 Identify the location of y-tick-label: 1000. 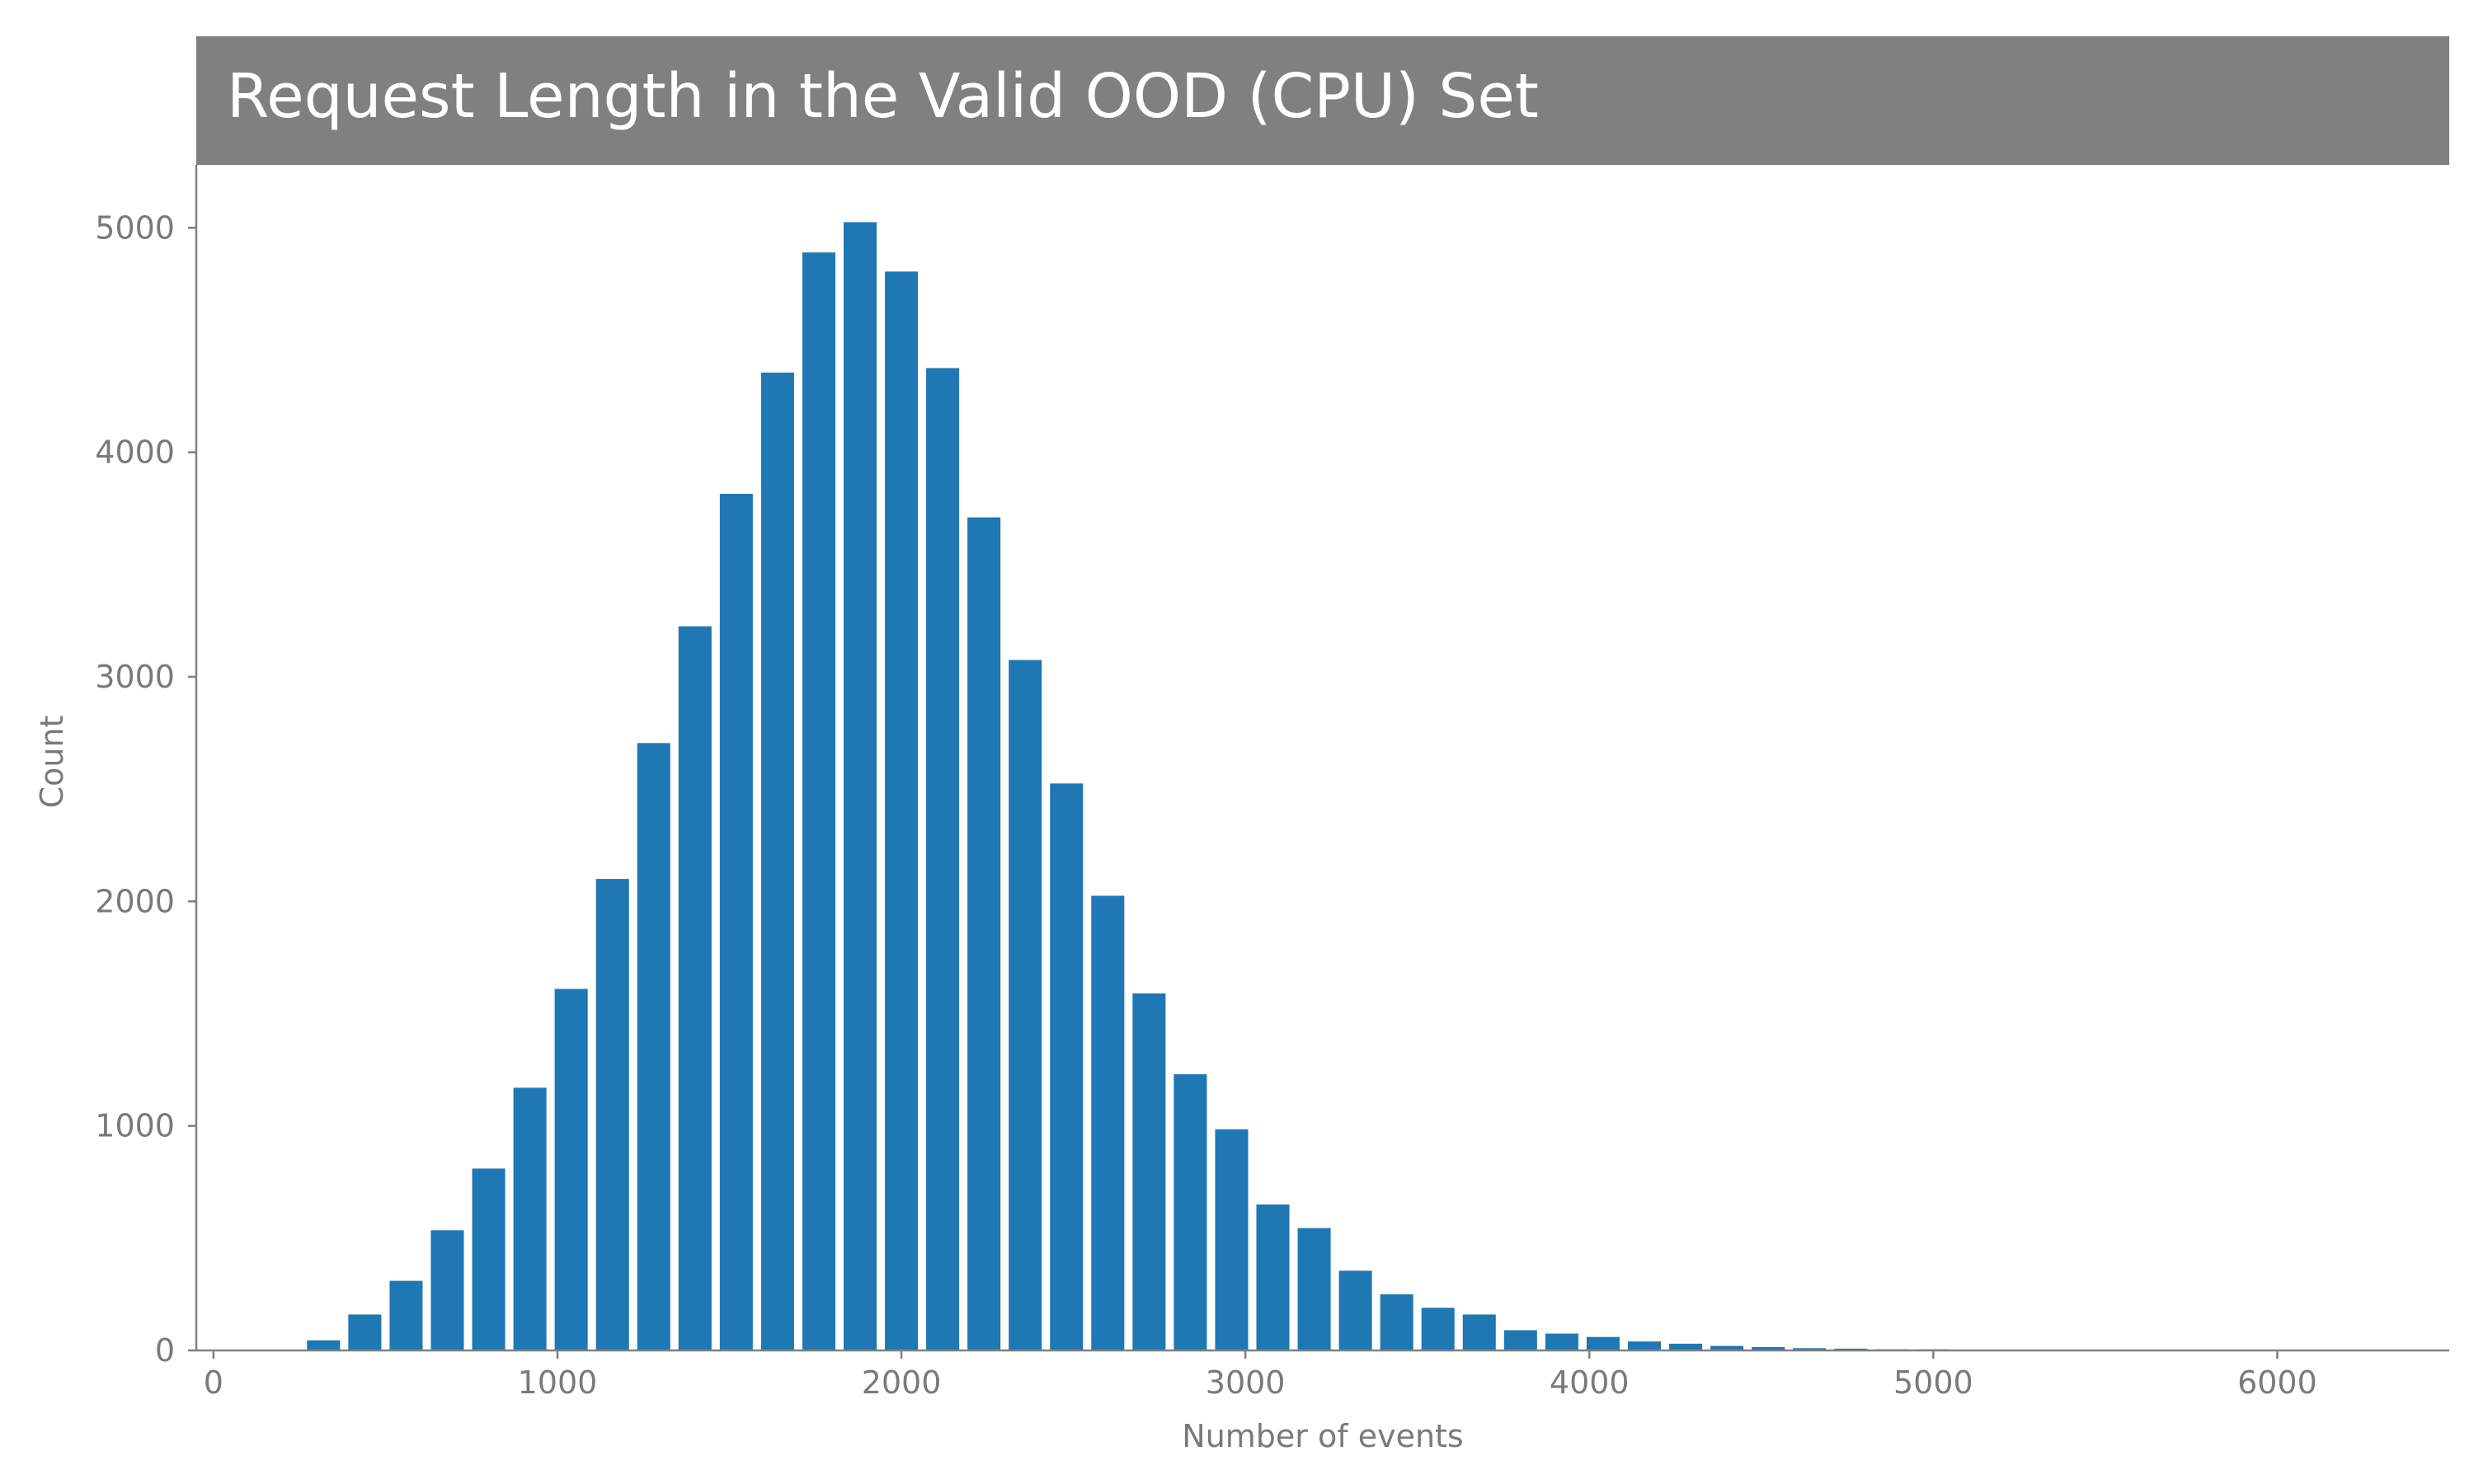
(135, 1126).